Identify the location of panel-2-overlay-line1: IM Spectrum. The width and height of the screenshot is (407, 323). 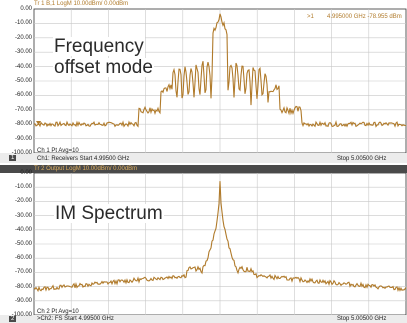
(109, 213).